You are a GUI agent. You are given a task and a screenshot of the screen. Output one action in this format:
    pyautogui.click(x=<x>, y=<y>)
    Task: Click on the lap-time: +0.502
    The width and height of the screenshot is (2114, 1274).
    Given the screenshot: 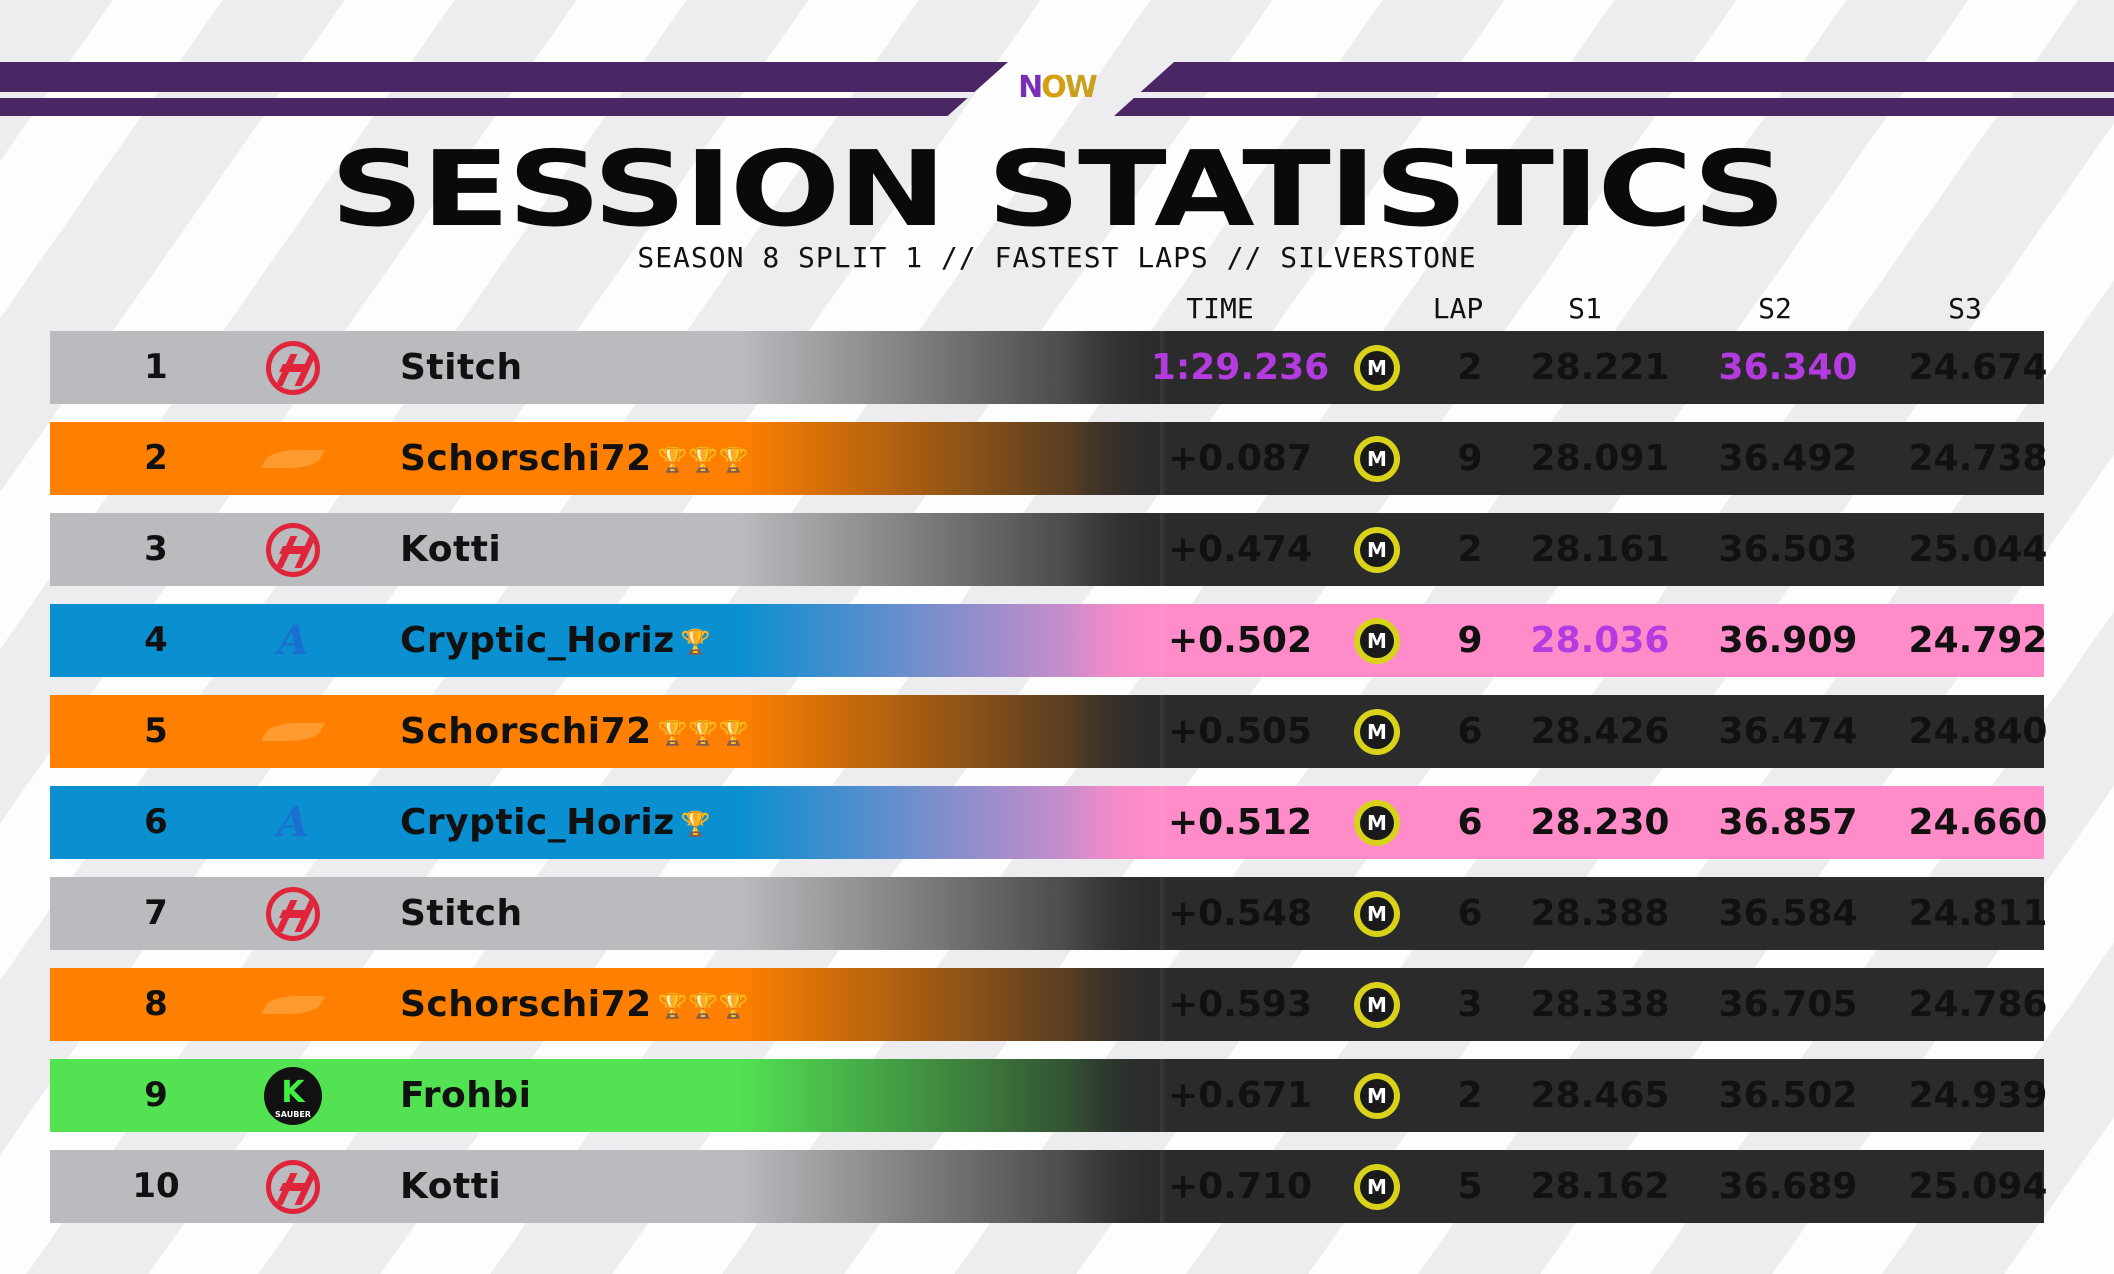 What is the action you would take?
    pyautogui.click(x=1240, y=640)
    